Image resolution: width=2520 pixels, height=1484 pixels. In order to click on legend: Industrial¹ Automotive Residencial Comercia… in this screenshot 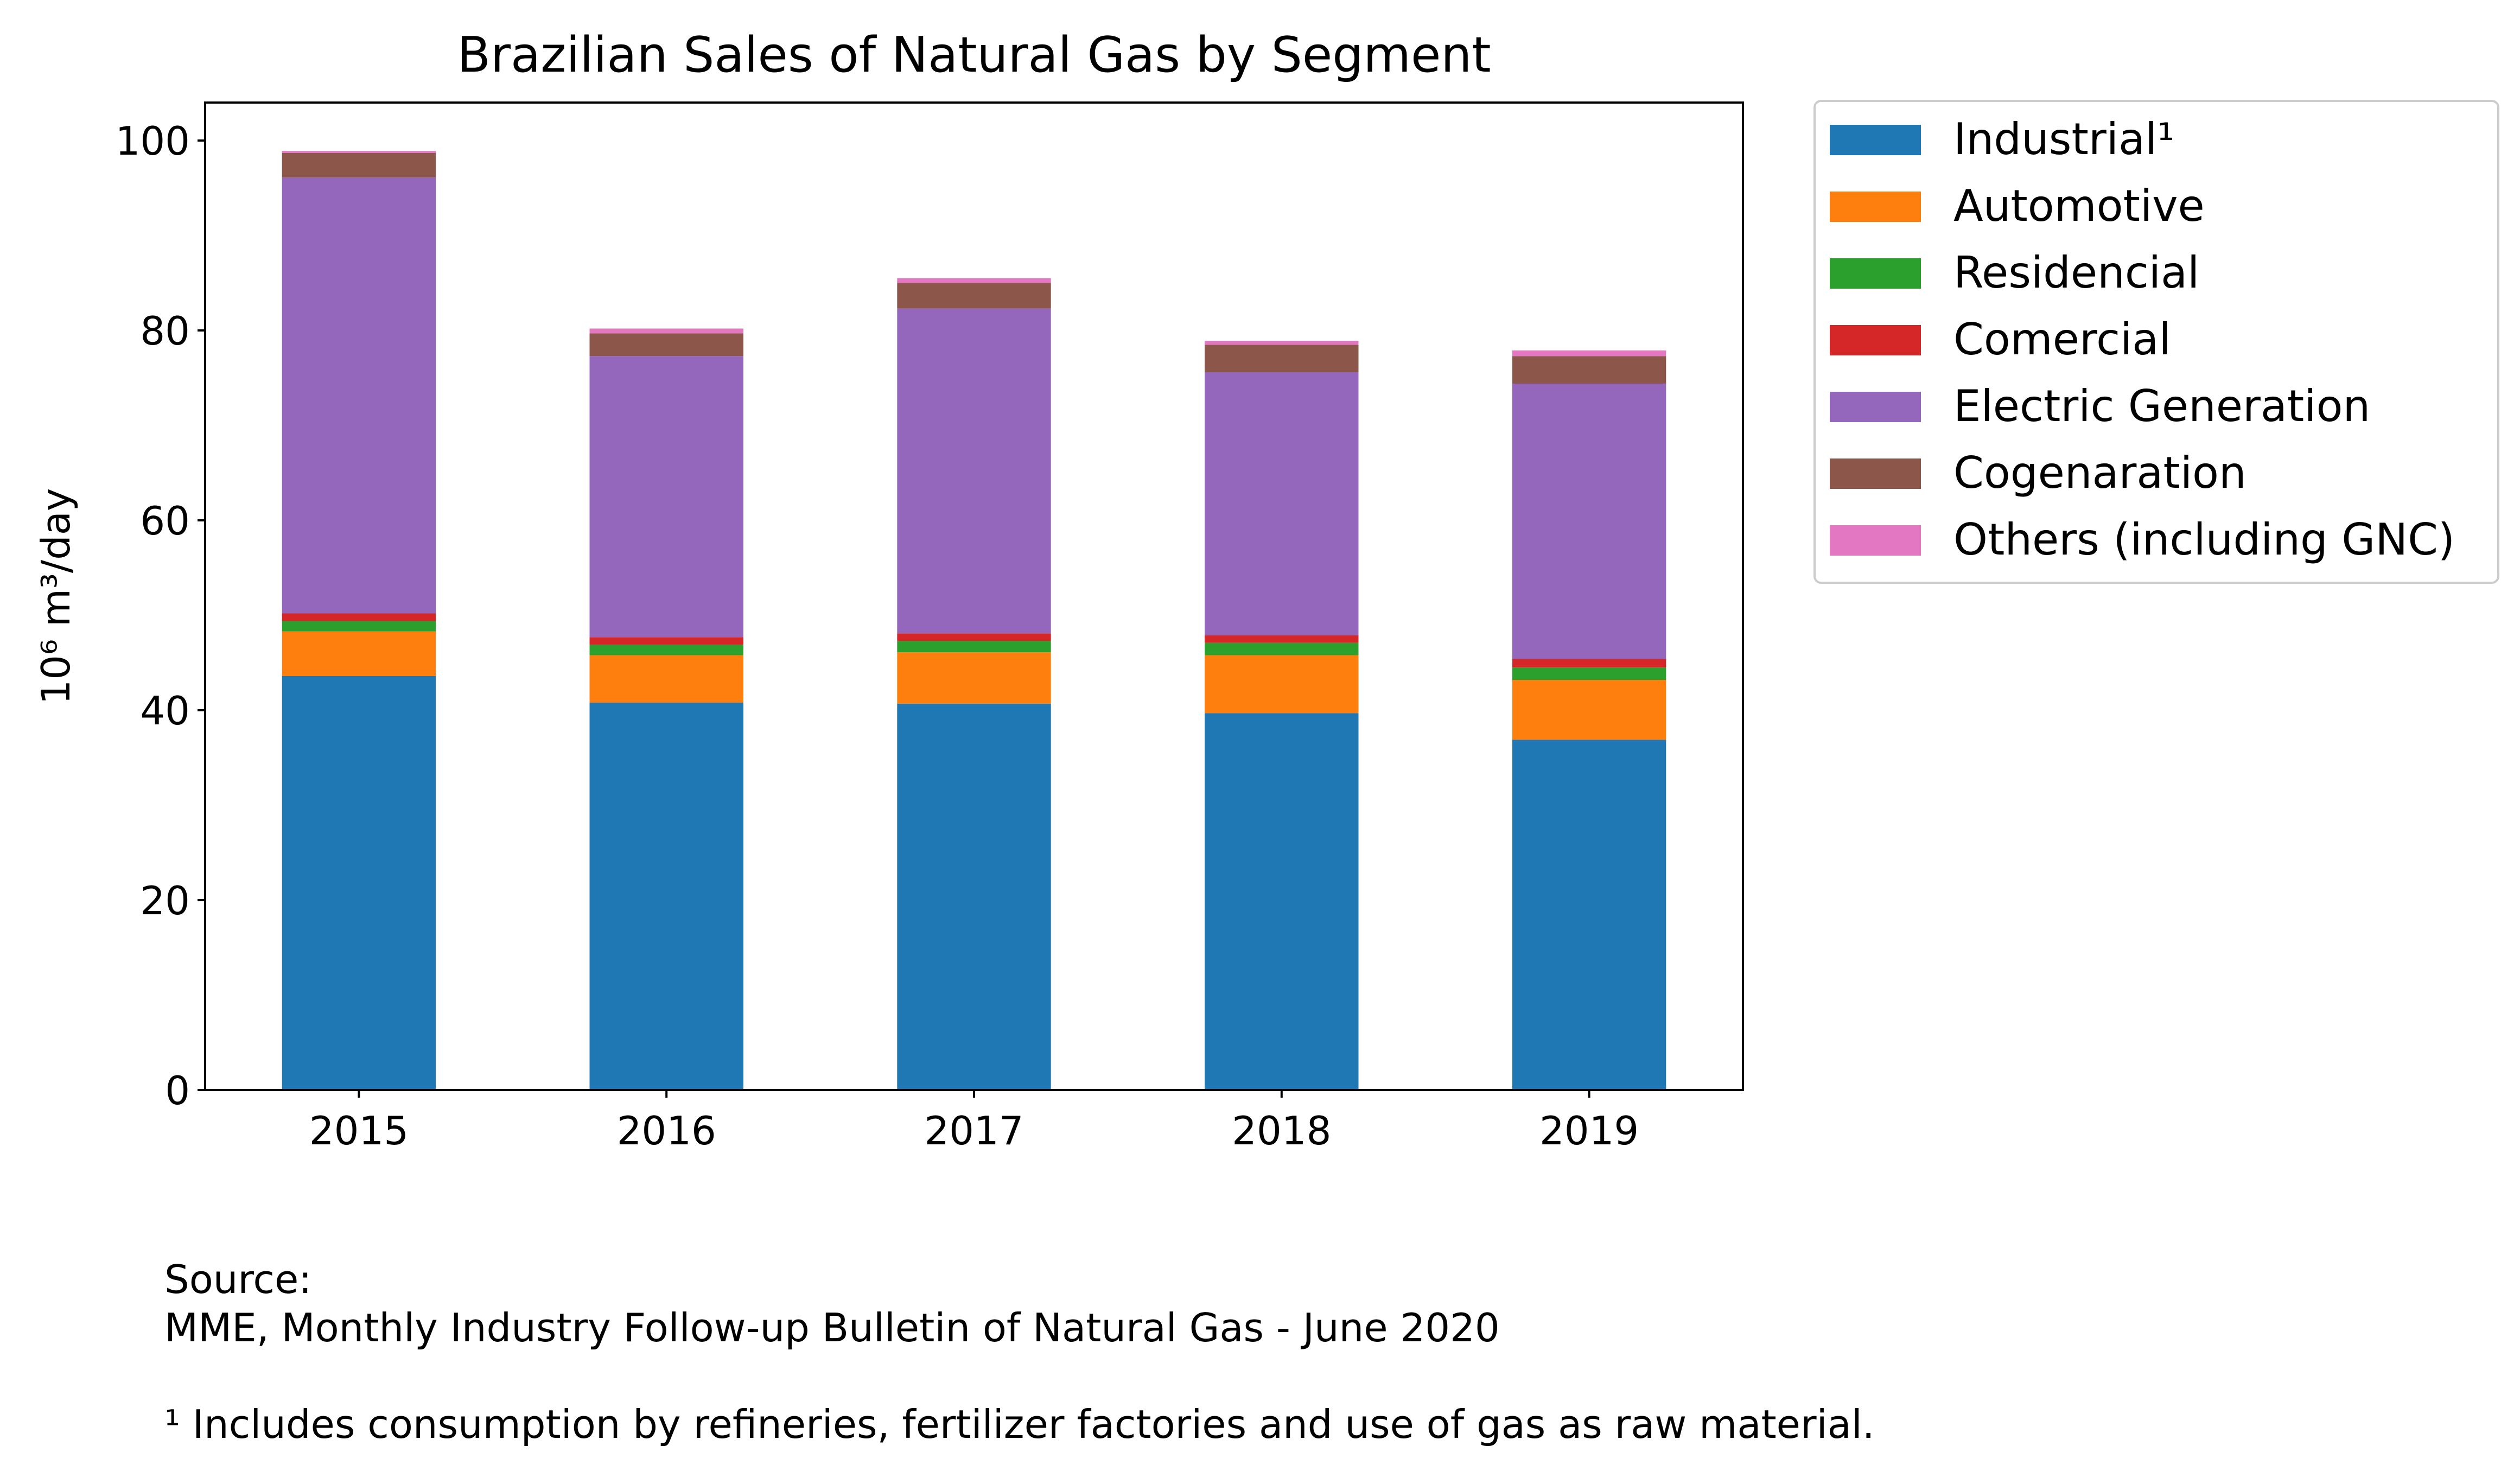, I will do `click(2156, 342)`.